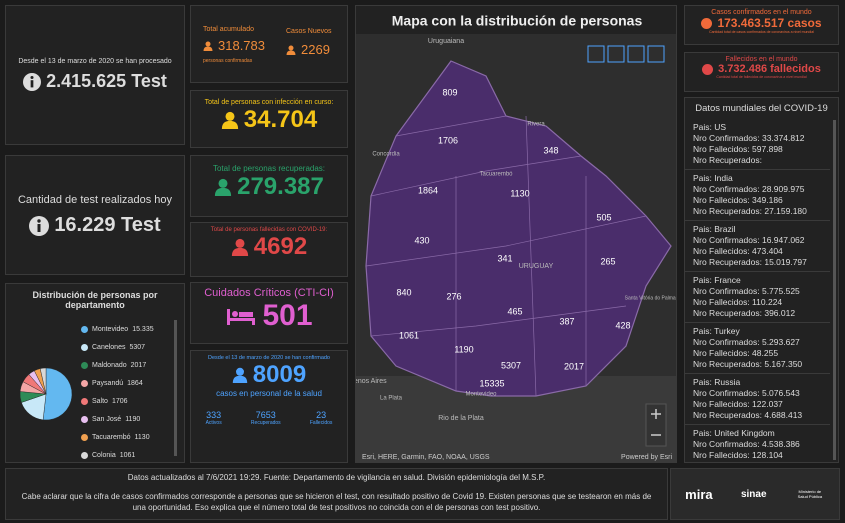 The image size is (845, 523). What do you see at coordinates (133, 419) in the screenshot?
I see `legend-value: 1190` at bounding box center [133, 419].